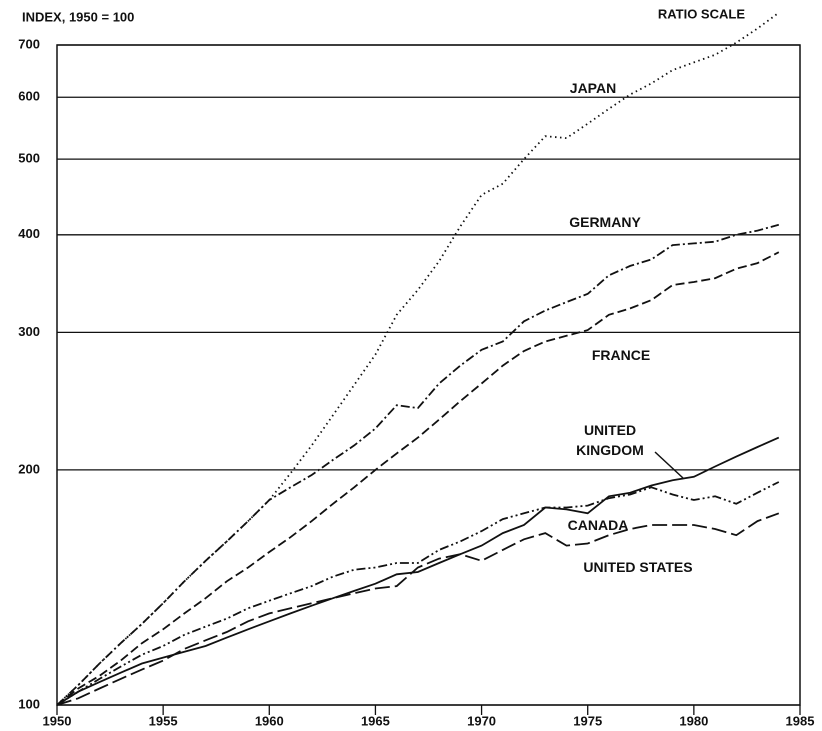 The image size is (822, 731). What do you see at coordinates (29, 233) in the screenshot?
I see `y-tick-label: 400` at bounding box center [29, 233].